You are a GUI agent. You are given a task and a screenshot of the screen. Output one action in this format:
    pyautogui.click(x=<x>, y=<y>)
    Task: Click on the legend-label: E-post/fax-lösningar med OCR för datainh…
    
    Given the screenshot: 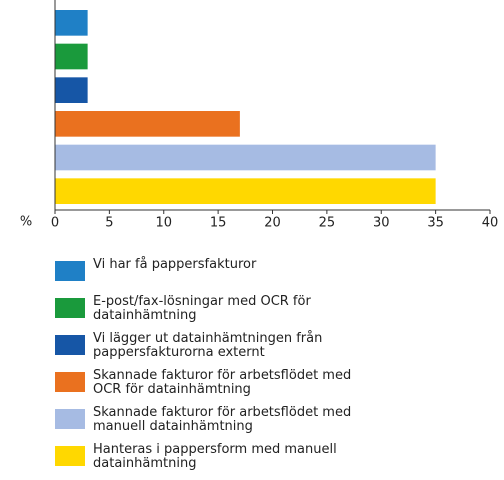 What is the action you would take?
    pyautogui.click(x=202, y=308)
    